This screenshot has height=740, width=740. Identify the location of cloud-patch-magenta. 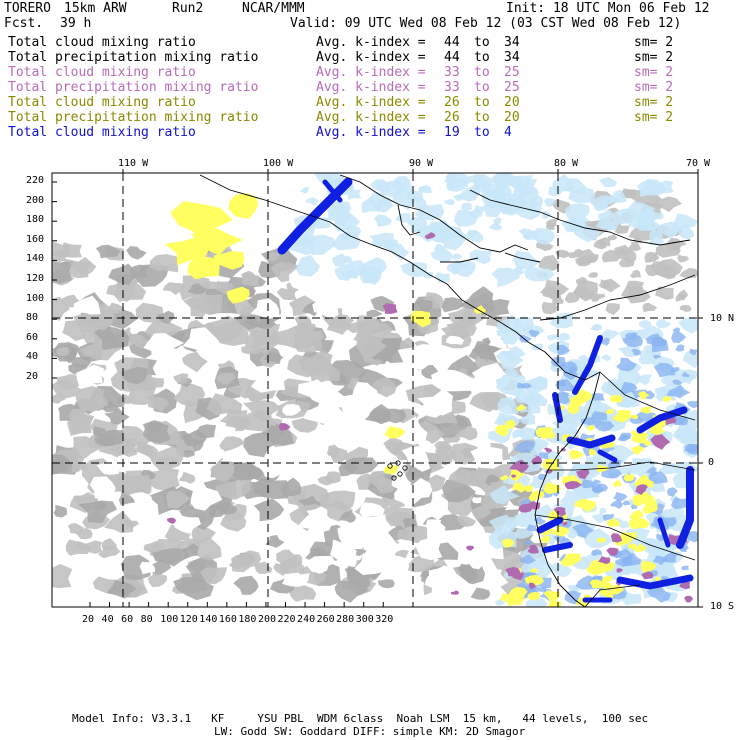
(616, 538).